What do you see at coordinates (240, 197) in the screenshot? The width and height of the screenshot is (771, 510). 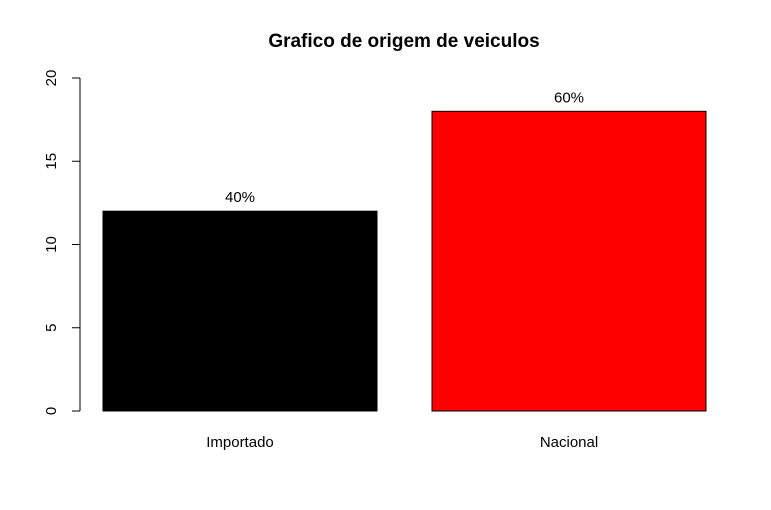 I see `data-label: 40%` at bounding box center [240, 197].